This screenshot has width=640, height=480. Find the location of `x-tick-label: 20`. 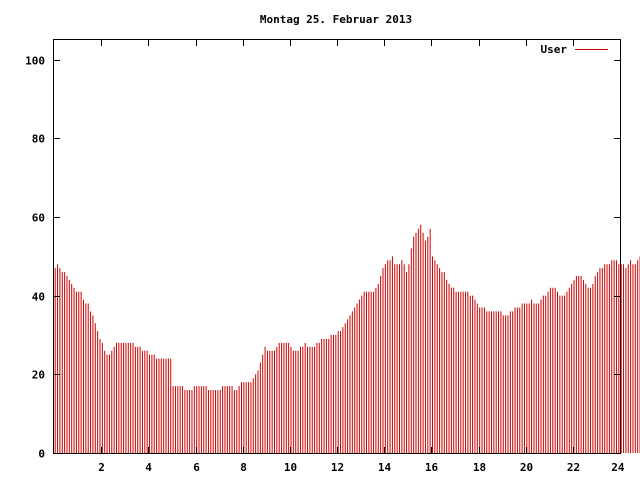

x-tick-label: 20 is located at coordinates (526, 467).